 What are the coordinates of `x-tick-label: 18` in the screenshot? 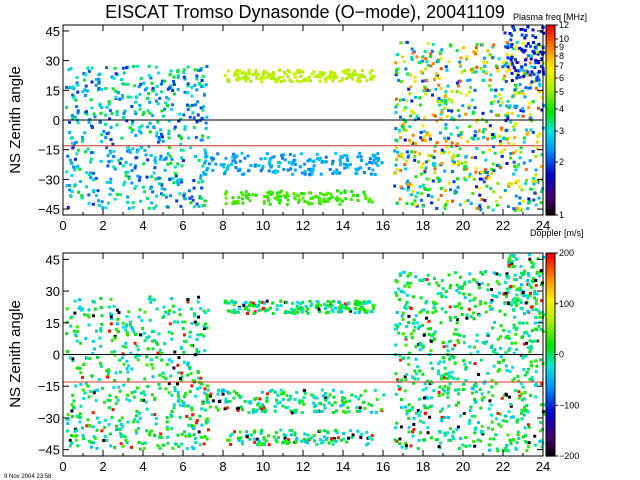 It's located at (423, 225).